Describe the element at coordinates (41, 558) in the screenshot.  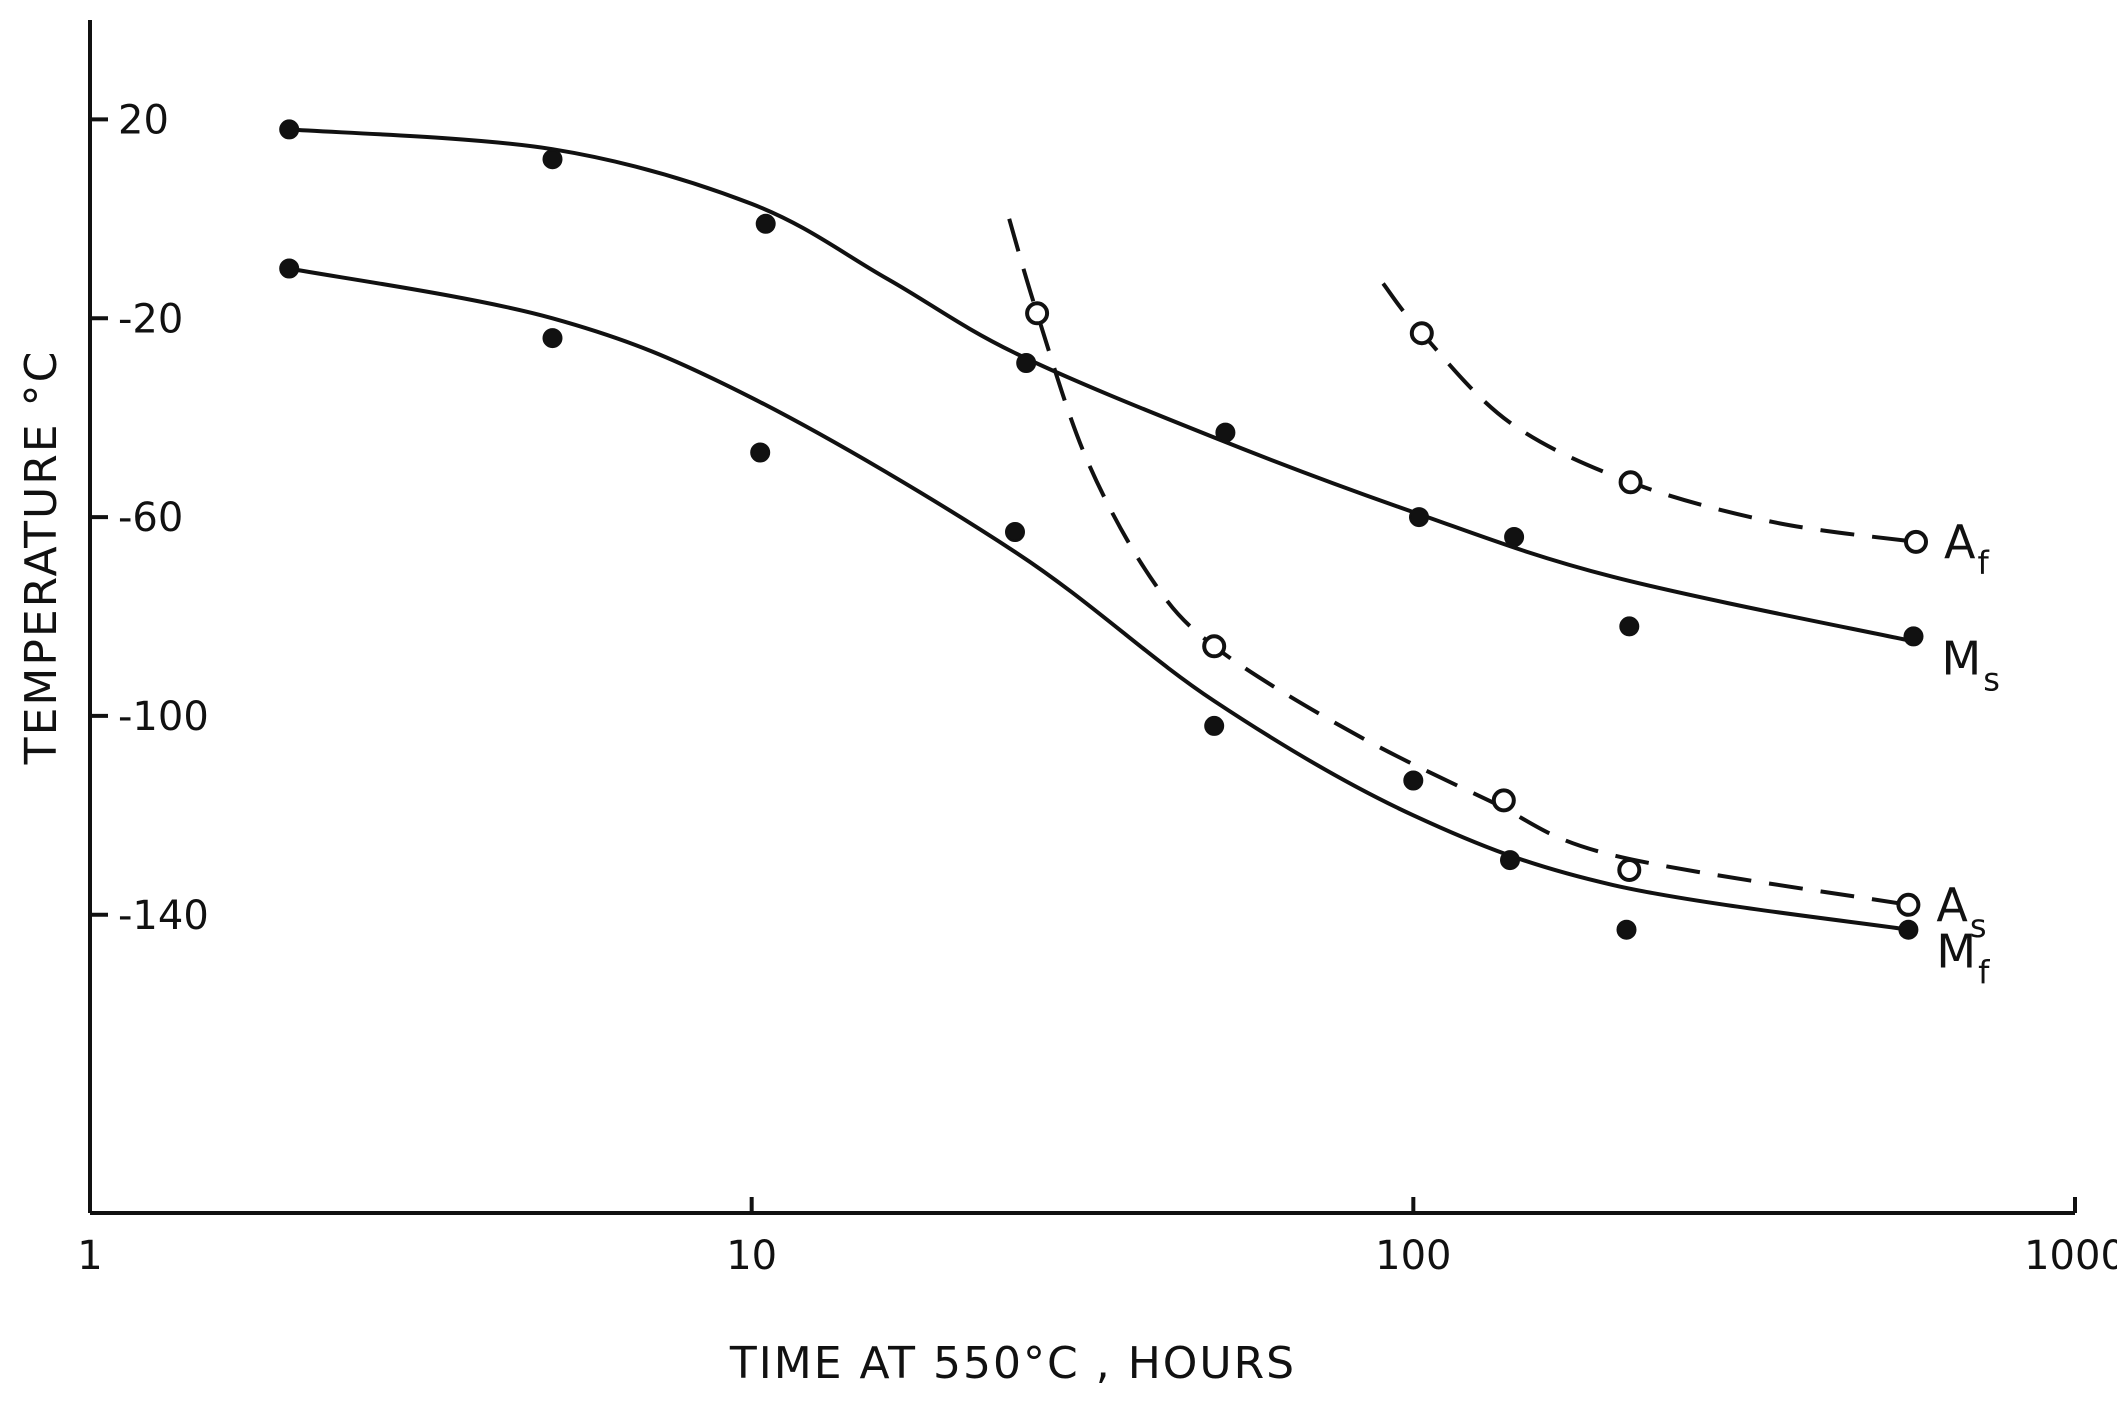
I see `y-axis-title: TEMPERATURE °C` at that location.